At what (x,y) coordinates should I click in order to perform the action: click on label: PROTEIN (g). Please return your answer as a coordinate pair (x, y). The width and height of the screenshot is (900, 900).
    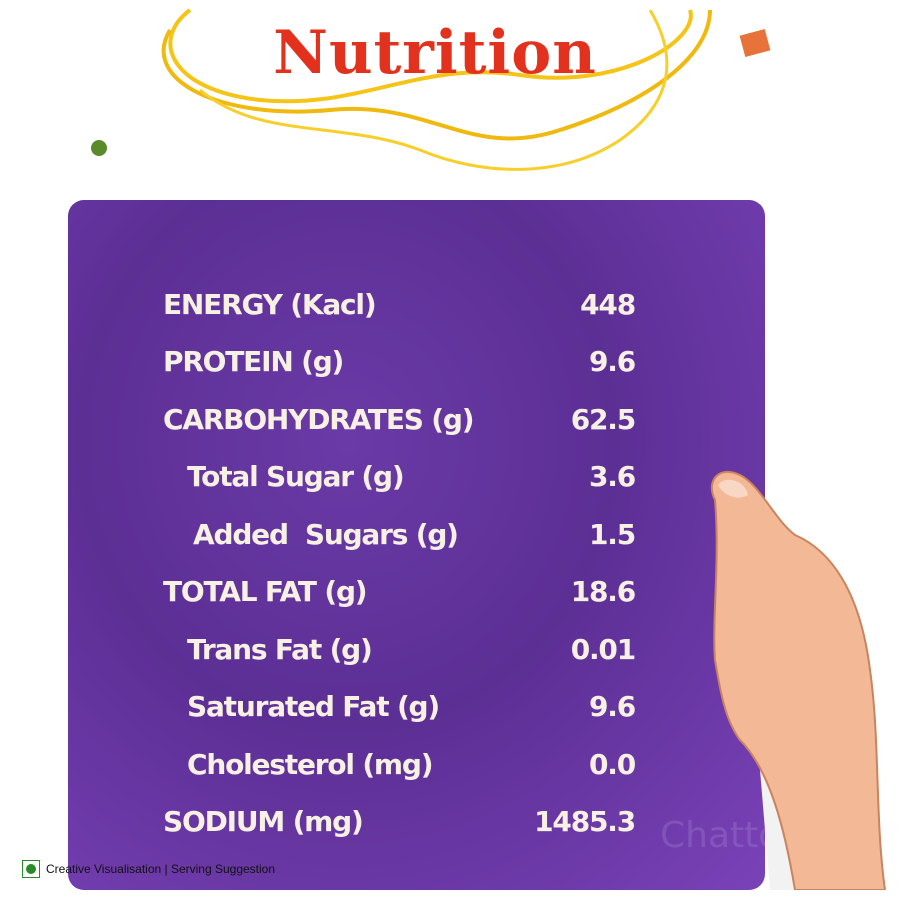
    Looking at the image, I should click on (253, 361).